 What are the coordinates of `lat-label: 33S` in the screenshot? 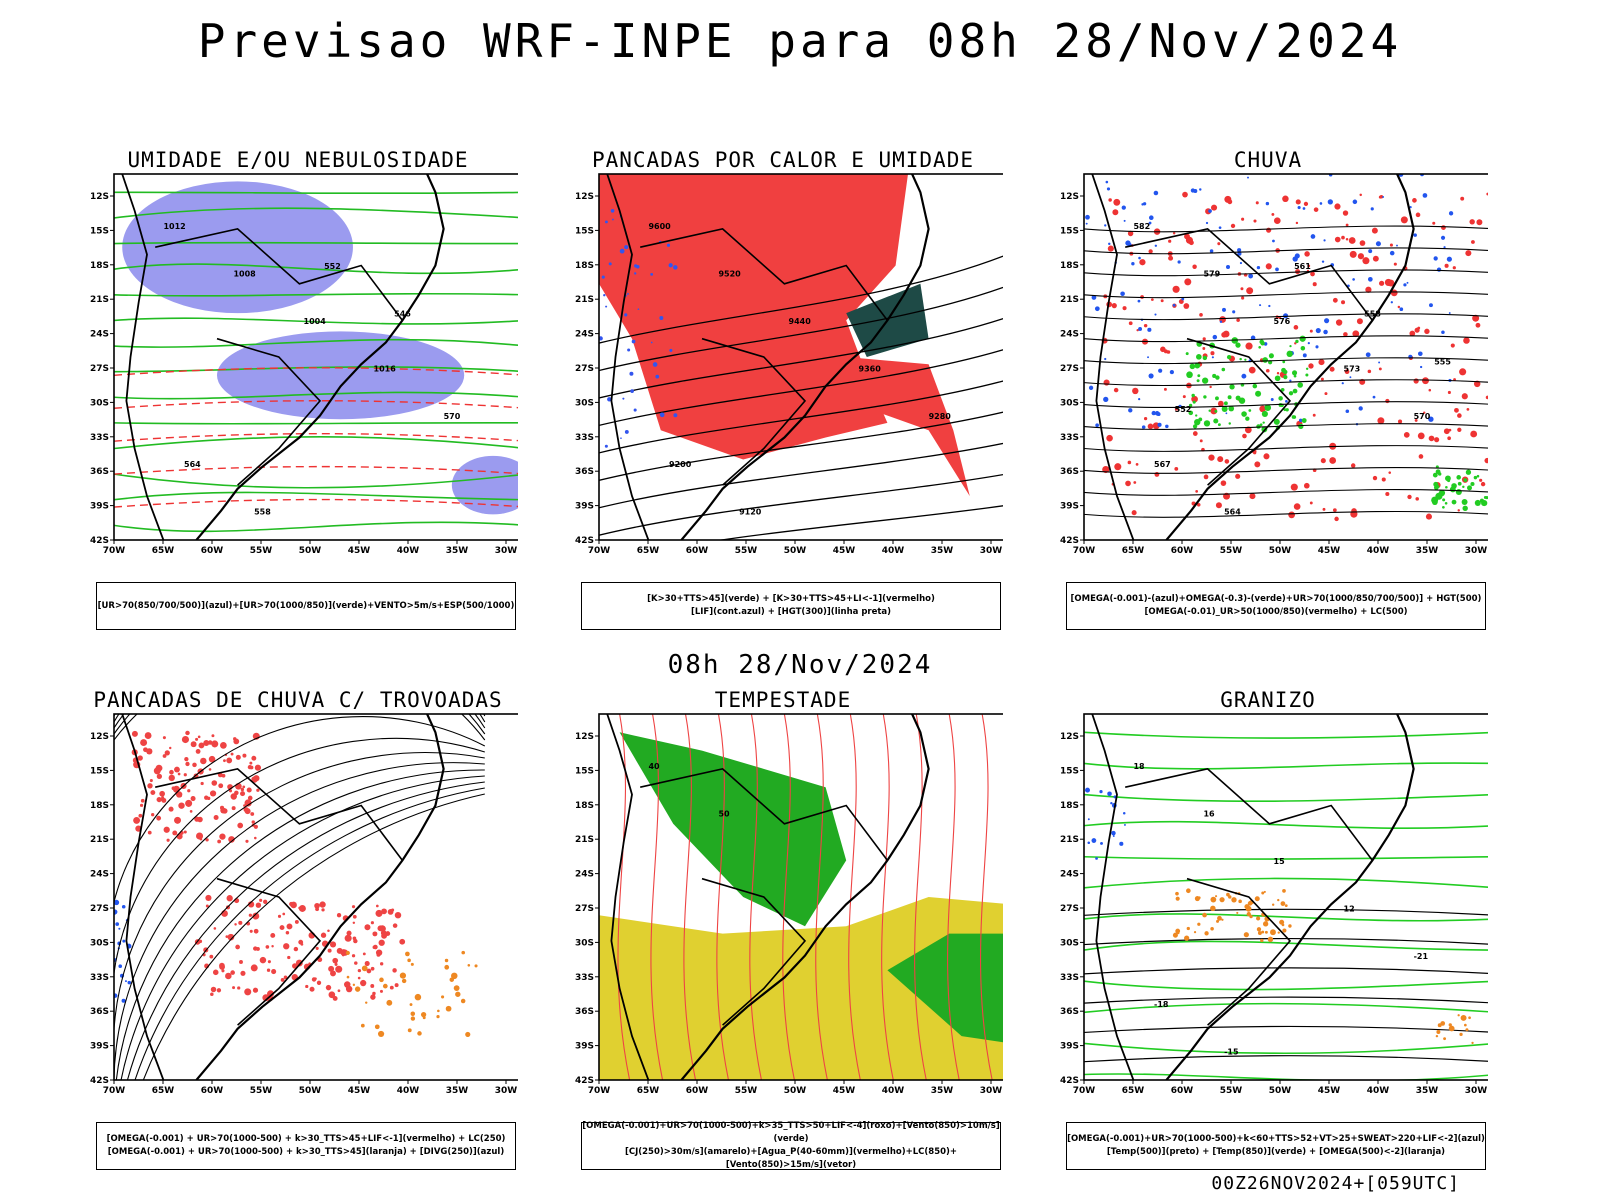 It's located at (99, 438).